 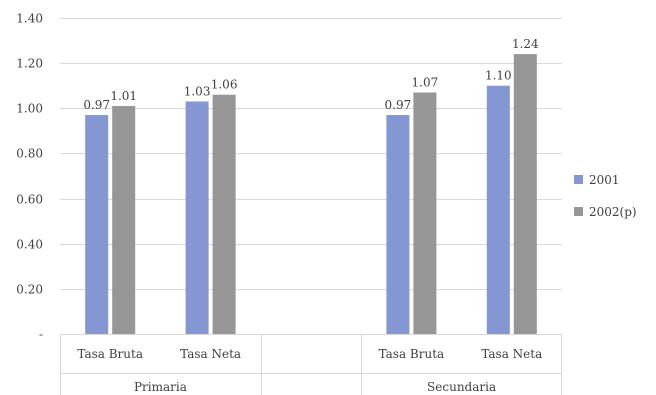 What do you see at coordinates (525, 44) in the screenshot?
I see `data-label: 1.24` at bounding box center [525, 44].